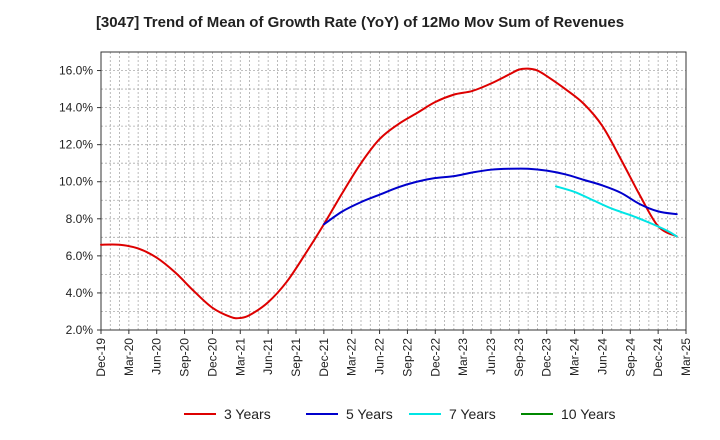  Describe the element at coordinates (616, 211) in the screenshot. I see `series-line-7-years` at that location.